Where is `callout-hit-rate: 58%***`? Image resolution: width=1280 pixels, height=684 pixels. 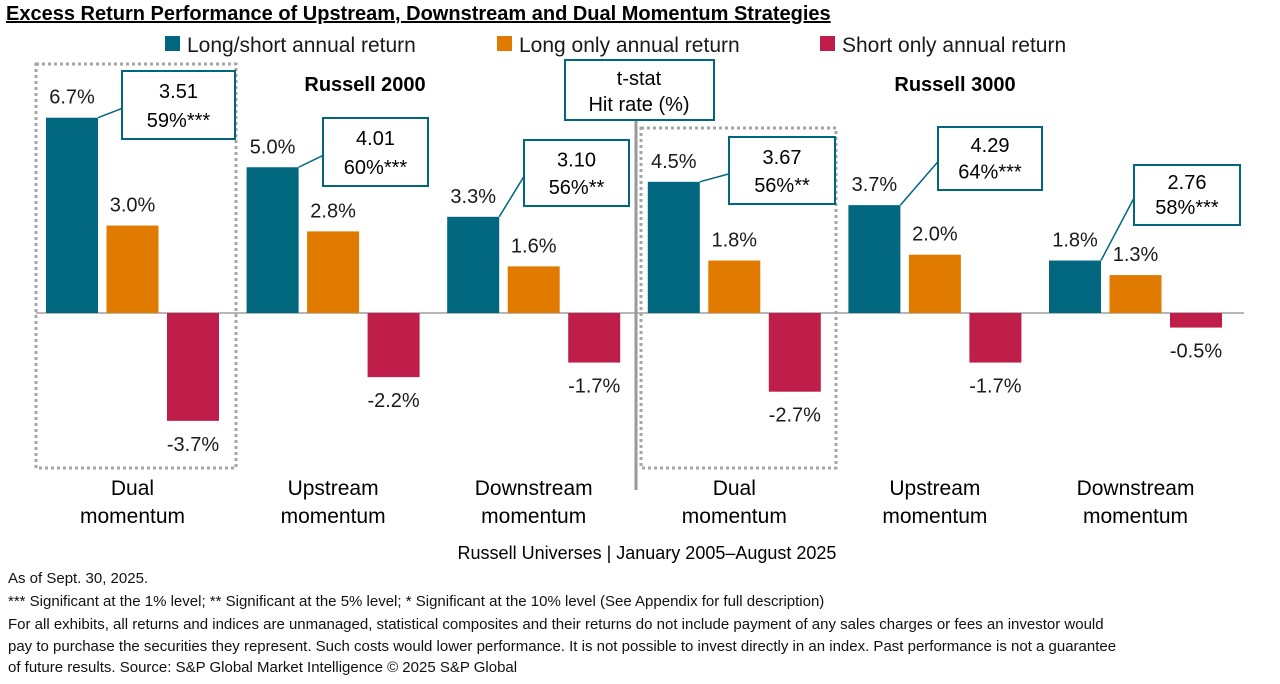
callout-hit-rate: 58%*** is located at coordinates (1187, 208).